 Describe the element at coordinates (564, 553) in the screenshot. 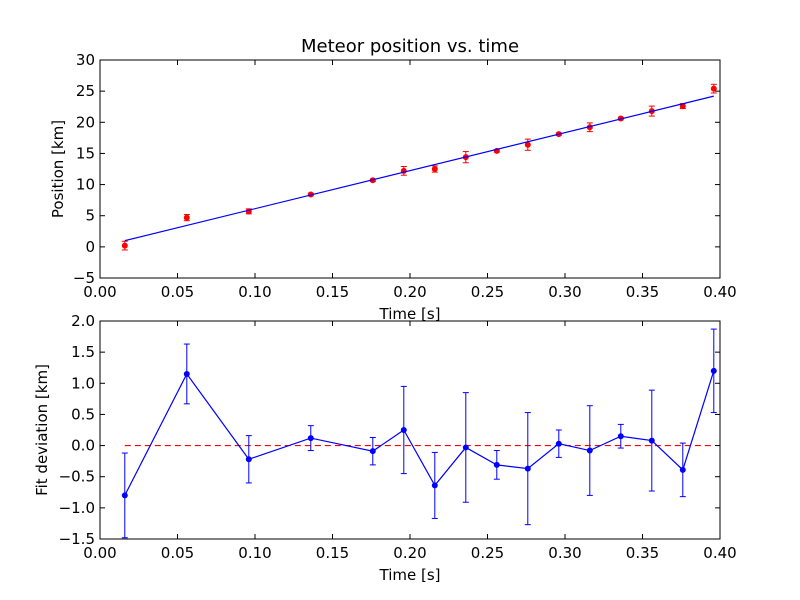

I see `deviation-x-tick-label: 0.30` at that location.